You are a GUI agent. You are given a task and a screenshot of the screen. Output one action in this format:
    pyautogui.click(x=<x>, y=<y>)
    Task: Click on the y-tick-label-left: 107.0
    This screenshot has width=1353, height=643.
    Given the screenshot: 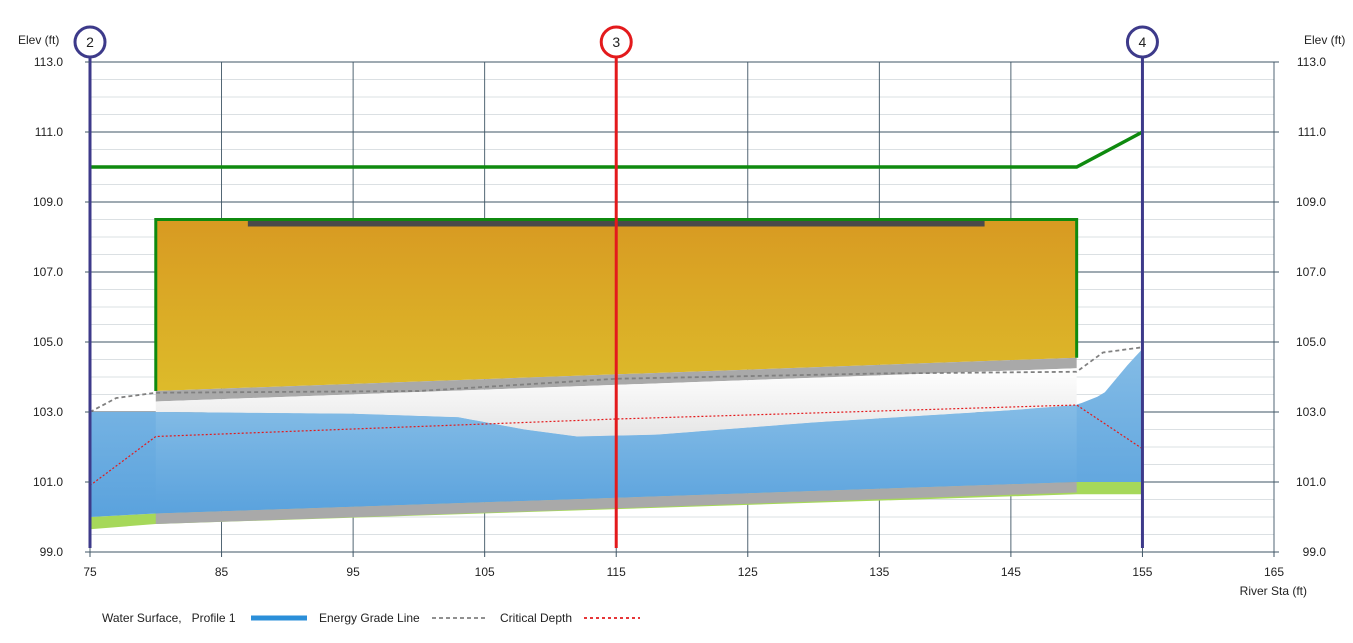 What is the action you would take?
    pyautogui.click(x=48, y=272)
    